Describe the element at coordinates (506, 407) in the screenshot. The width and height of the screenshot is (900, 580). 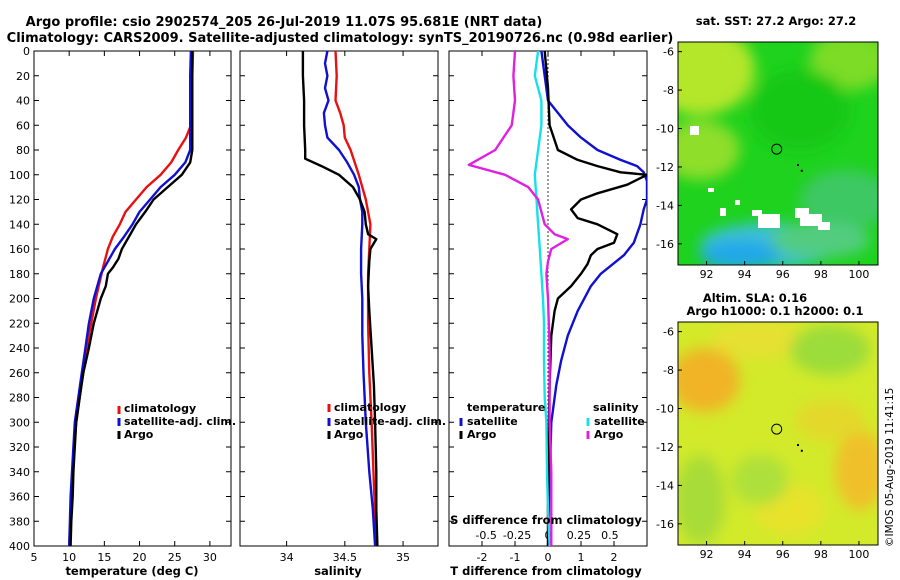
I see `legend-title-temperature: temperature` at that location.